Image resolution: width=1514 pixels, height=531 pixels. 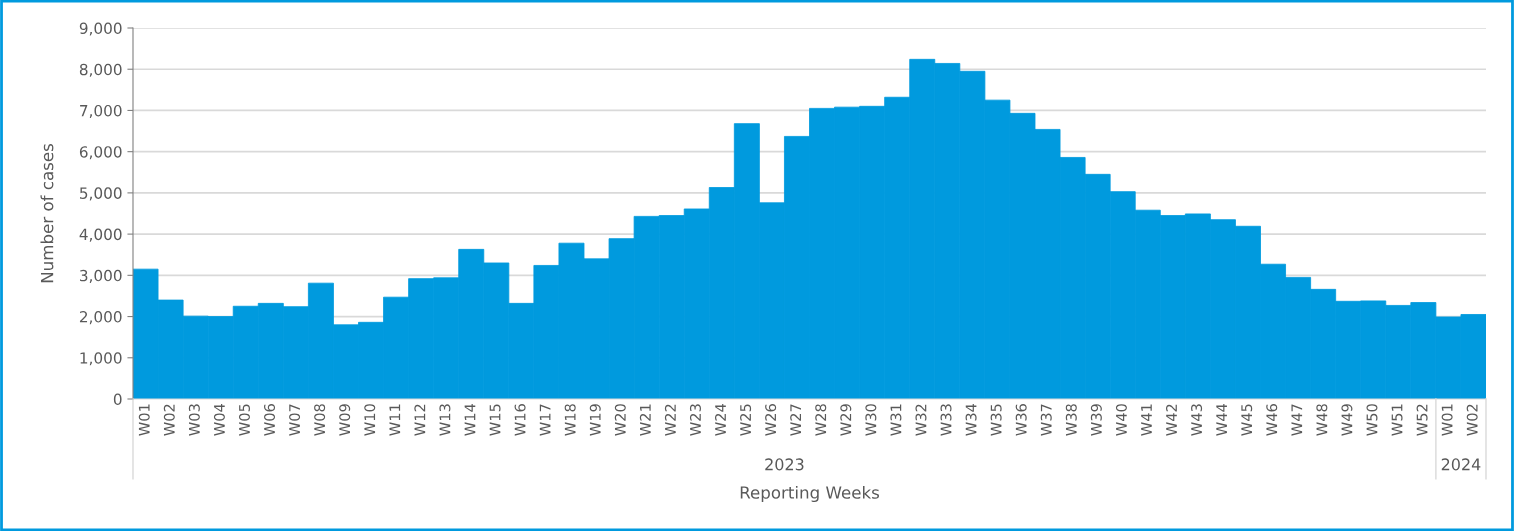 What do you see at coordinates (784, 464) in the screenshot?
I see `text: 2023` at bounding box center [784, 464].